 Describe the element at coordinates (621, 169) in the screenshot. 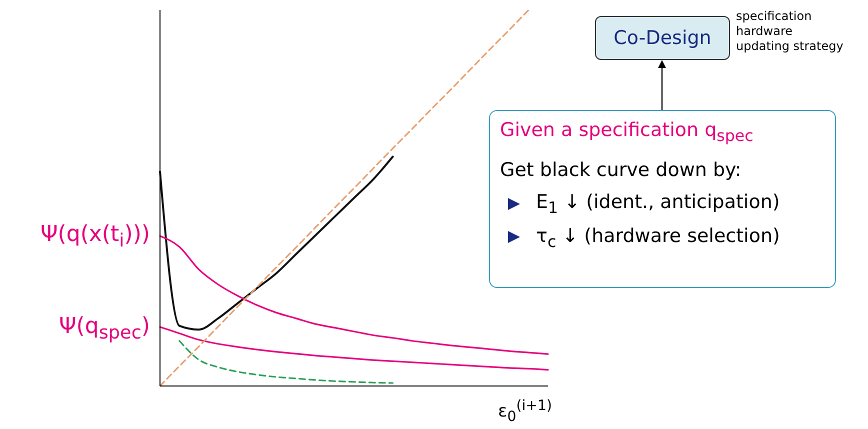

I see `annotation: Get black curve down by:` at that location.